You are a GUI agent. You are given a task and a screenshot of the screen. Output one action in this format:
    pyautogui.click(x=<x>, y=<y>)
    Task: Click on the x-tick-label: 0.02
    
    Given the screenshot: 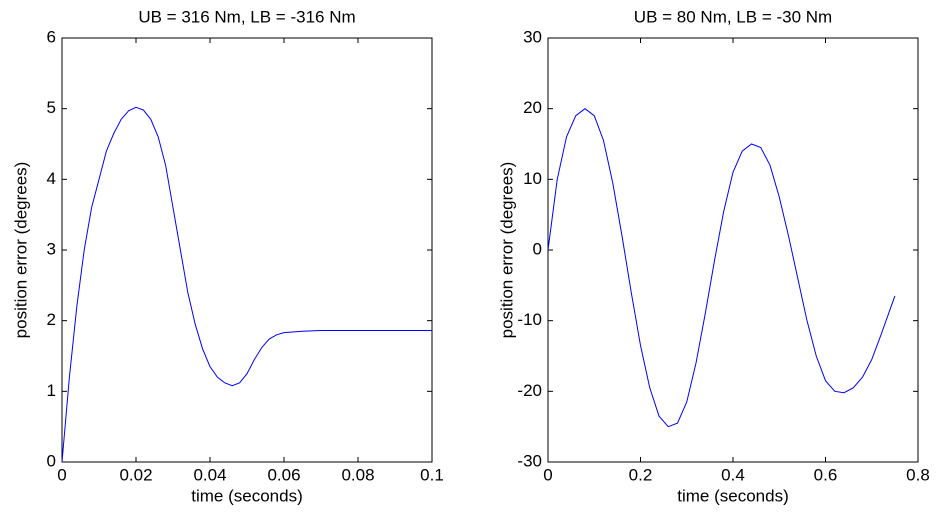 What is the action you would take?
    pyautogui.click(x=135, y=474)
    